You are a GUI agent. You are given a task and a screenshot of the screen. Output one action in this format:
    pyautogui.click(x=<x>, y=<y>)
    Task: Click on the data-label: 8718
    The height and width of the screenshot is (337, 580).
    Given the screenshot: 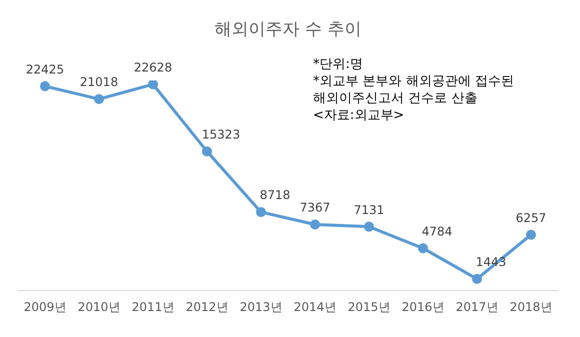 What is the action you would take?
    pyautogui.click(x=275, y=195)
    